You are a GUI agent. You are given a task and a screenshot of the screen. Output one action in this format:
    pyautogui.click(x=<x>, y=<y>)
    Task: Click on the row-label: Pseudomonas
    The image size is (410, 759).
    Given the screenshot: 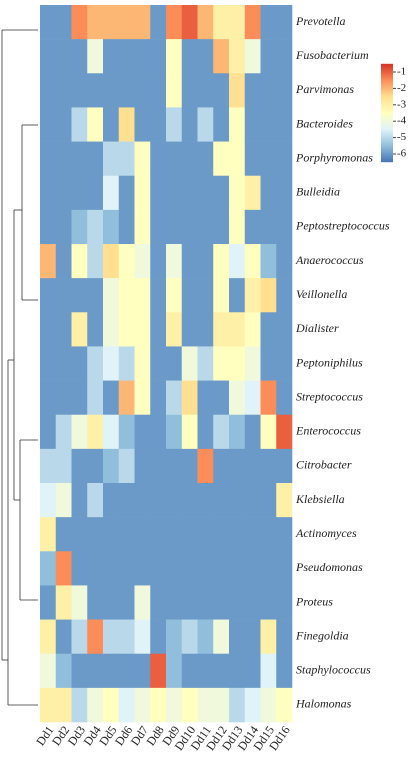 What is the action you would take?
    pyautogui.click(x=329, y=567)
    